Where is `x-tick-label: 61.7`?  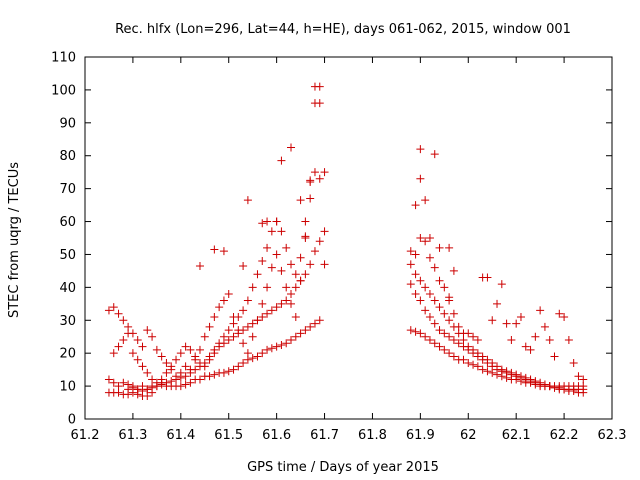
x-tick-label: 61.7 is located at coordinates (324, 435).